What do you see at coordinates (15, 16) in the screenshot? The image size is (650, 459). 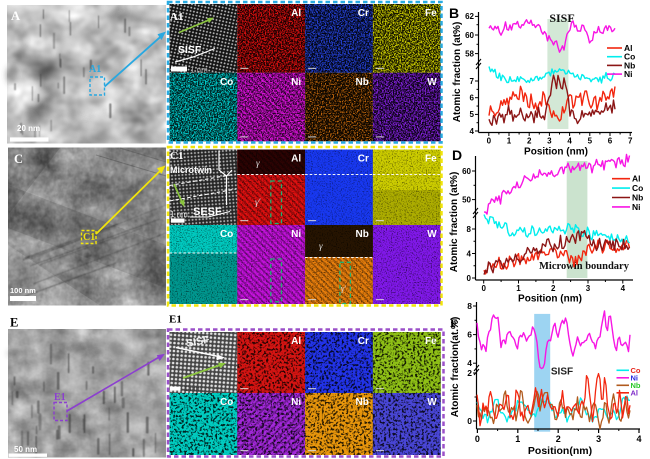 I see `svg-text: A` at bounding box center [15, 16].